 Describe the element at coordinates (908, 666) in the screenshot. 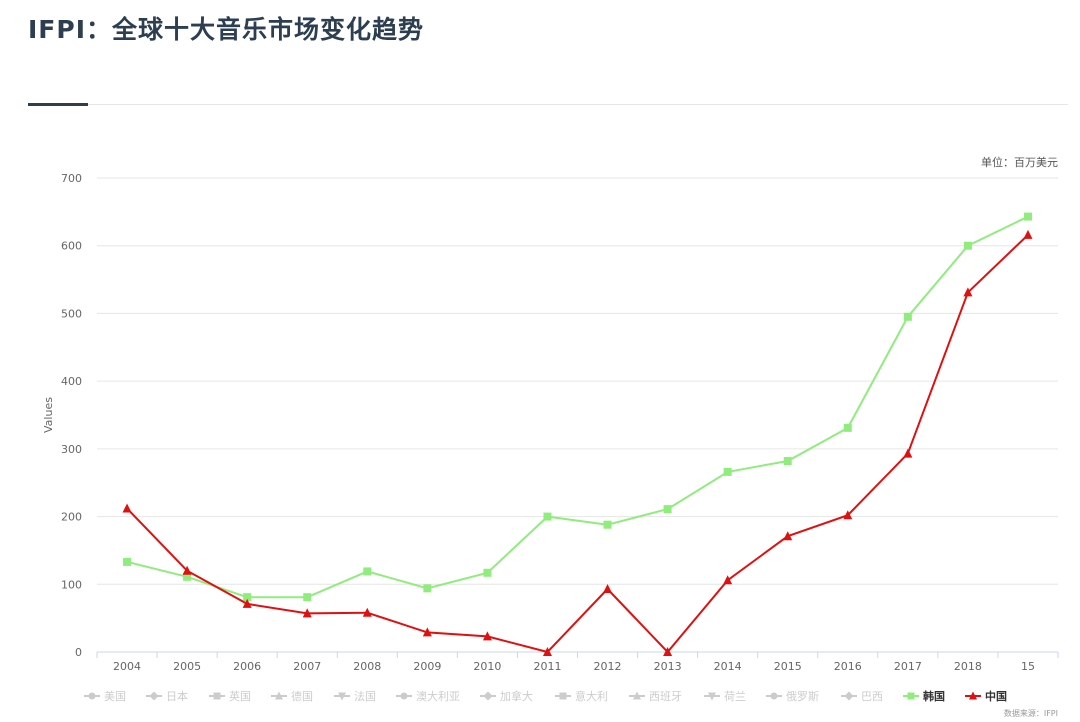

I see `x-tick-label: 2017` at that location.